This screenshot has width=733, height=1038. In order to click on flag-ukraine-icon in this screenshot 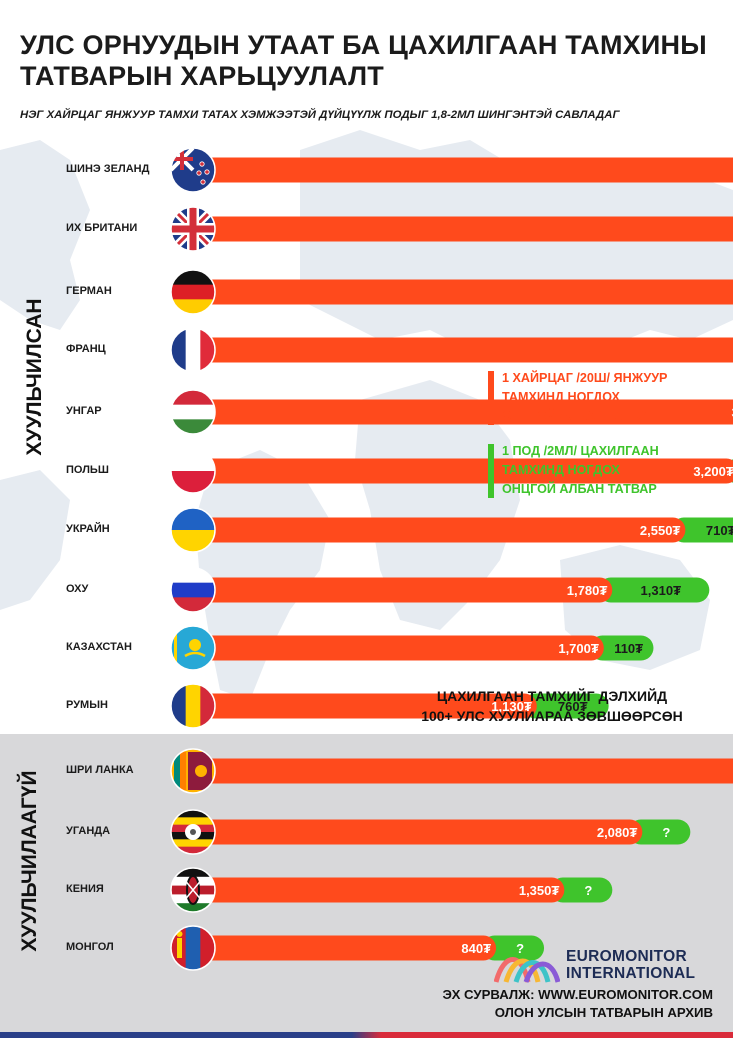, I will do `click(193, 530)`.